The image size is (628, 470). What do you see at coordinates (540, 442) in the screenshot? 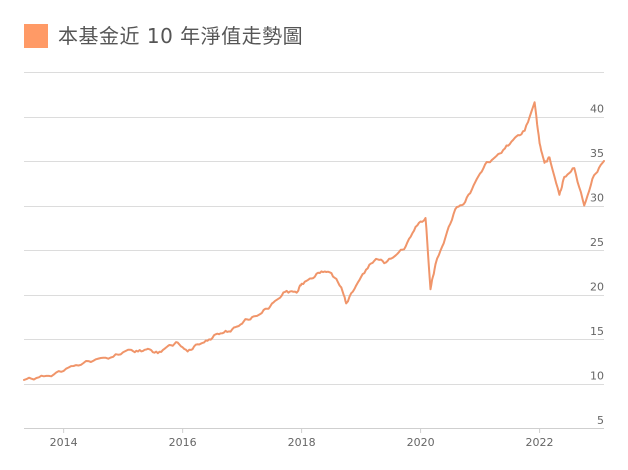
I see `x-tick-label: 2022` at bounding box center [540, 442].